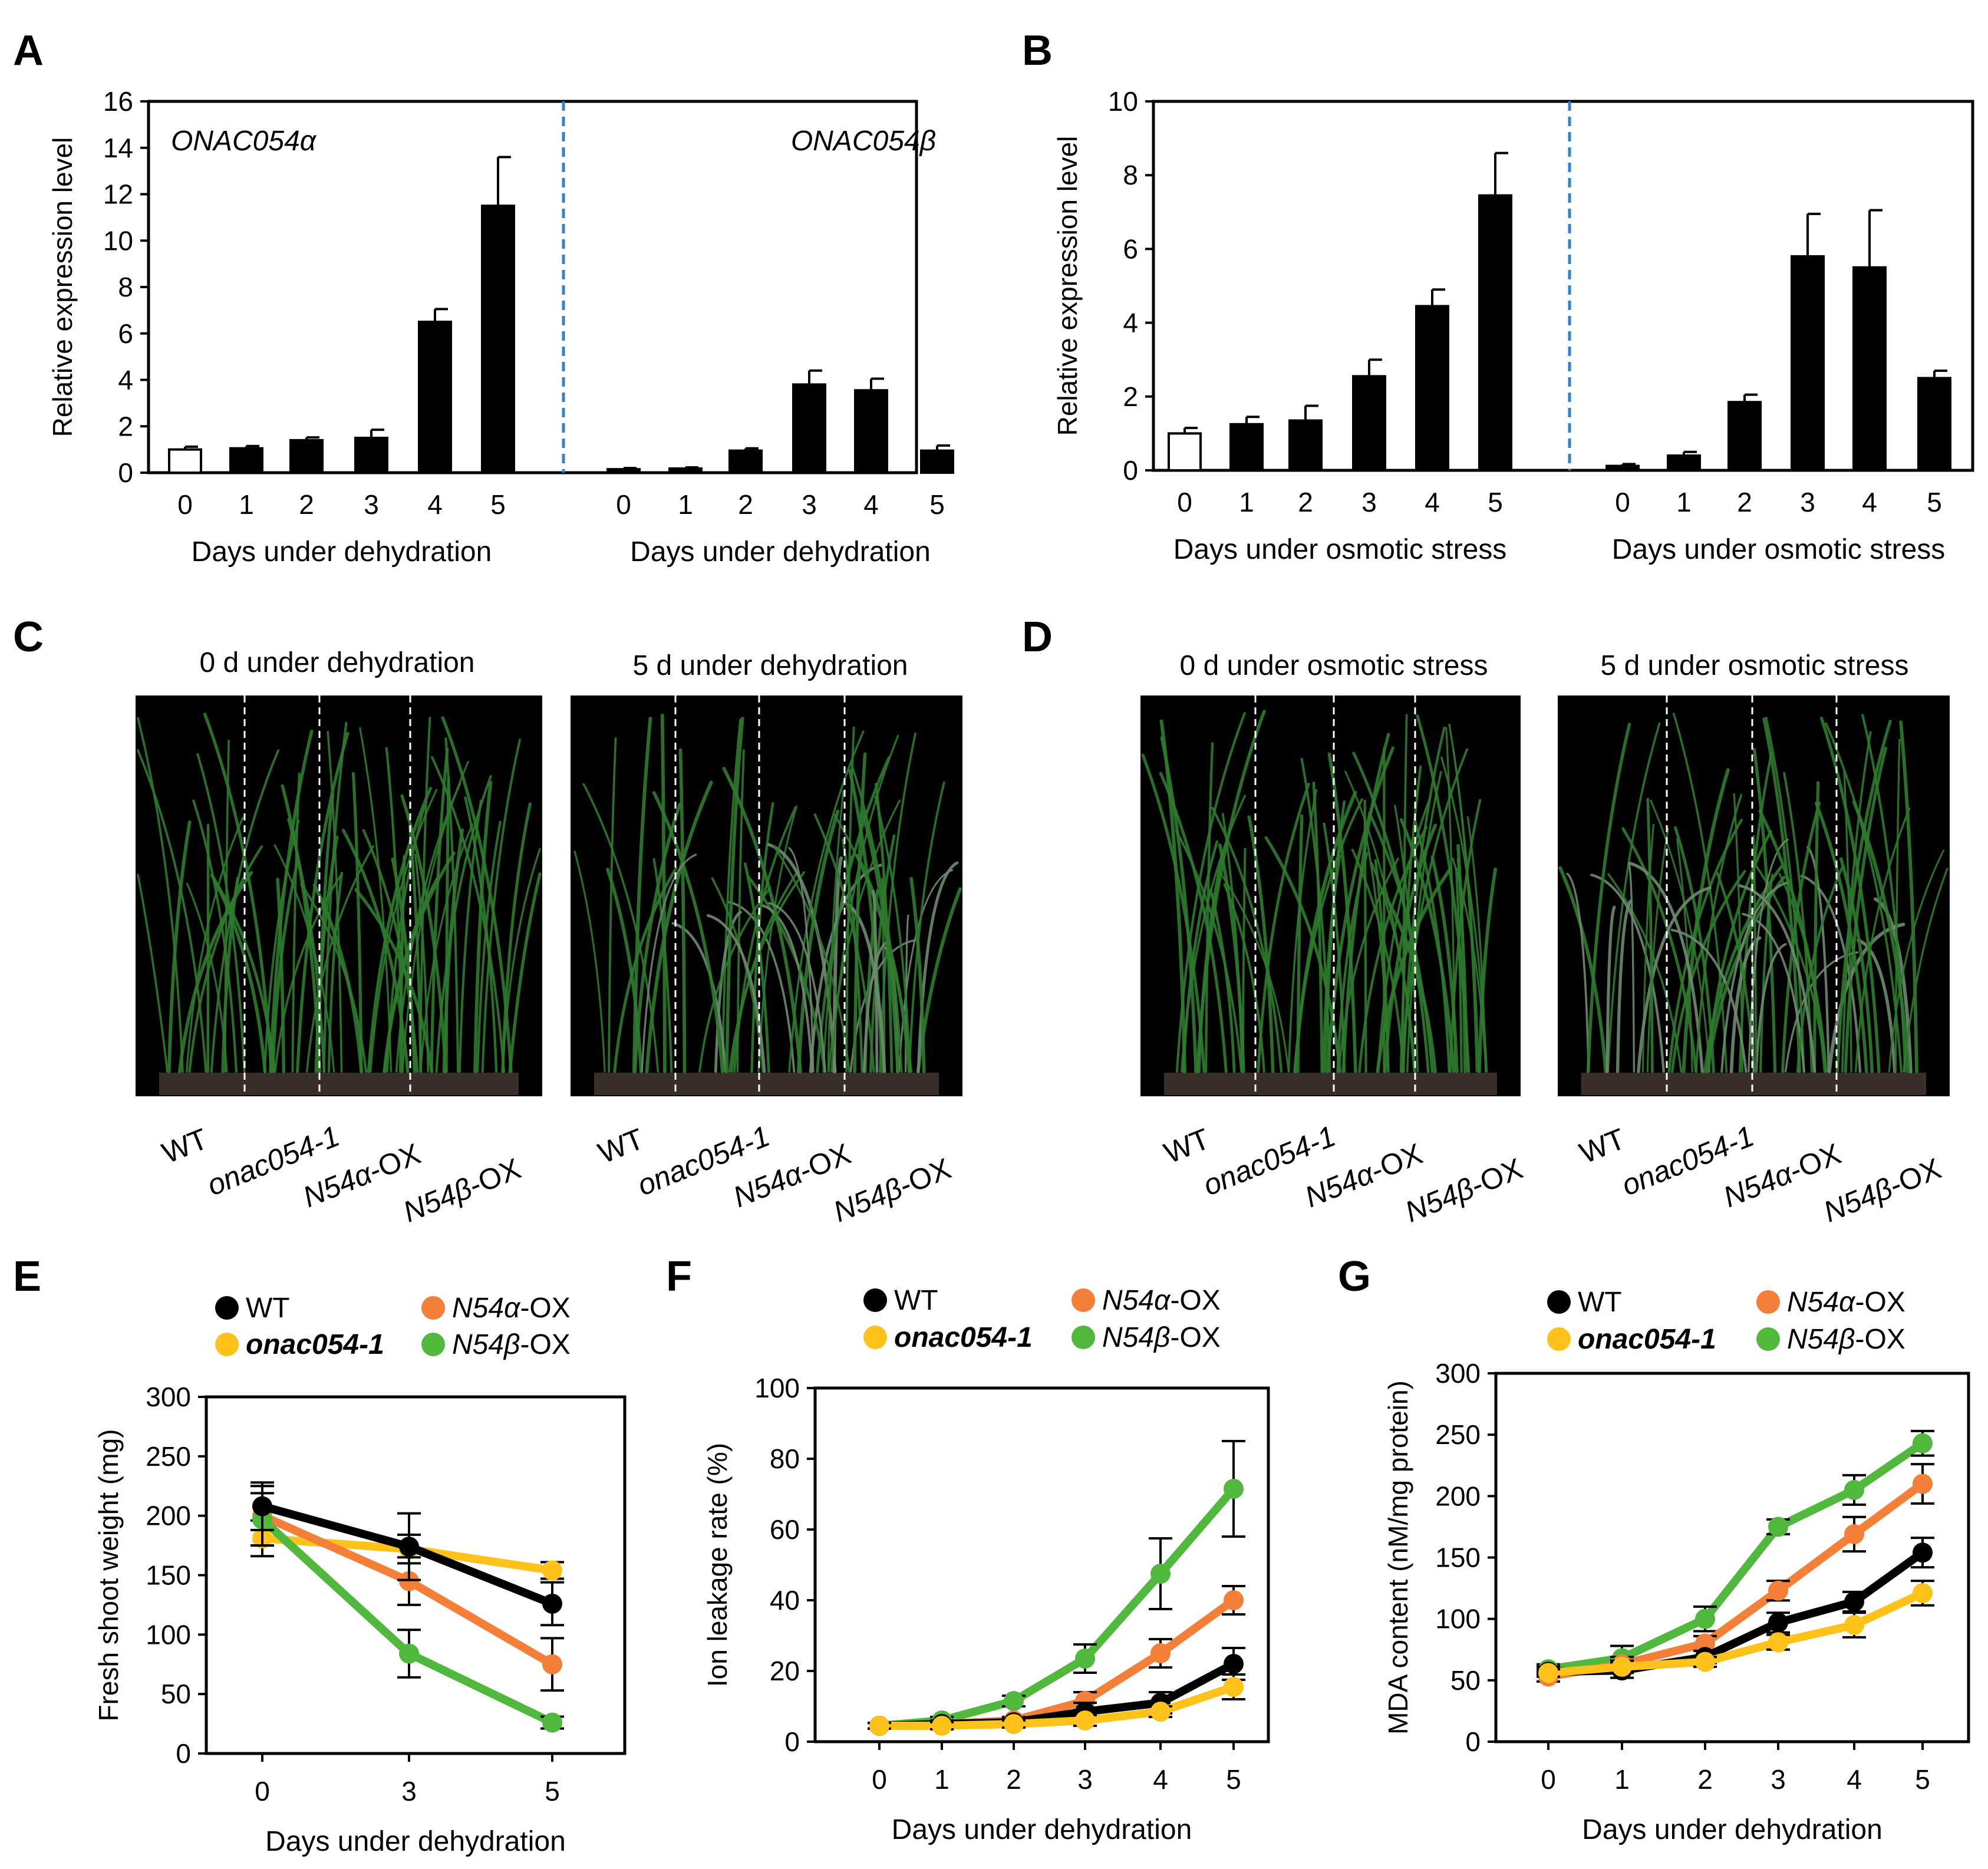 The image size is (1988, 1869). Describe the element at coordinates (1846, 1302) in the screenshot. I see `legend-label-alpha: N54α-OX` at that location.